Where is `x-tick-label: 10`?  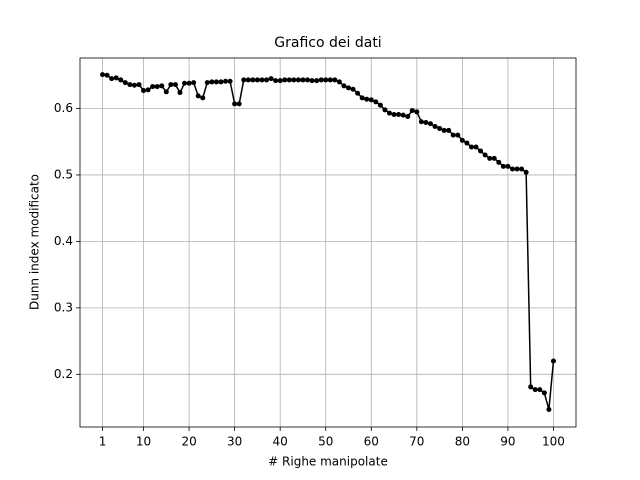
x-tick-label: 10 is located at coordinates (143, 442).